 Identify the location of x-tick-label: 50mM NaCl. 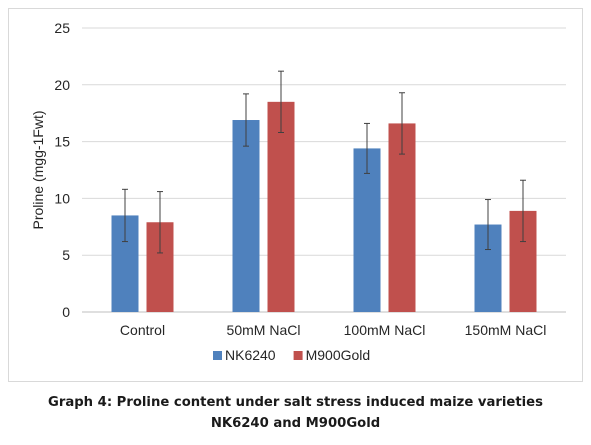
(264, 330).